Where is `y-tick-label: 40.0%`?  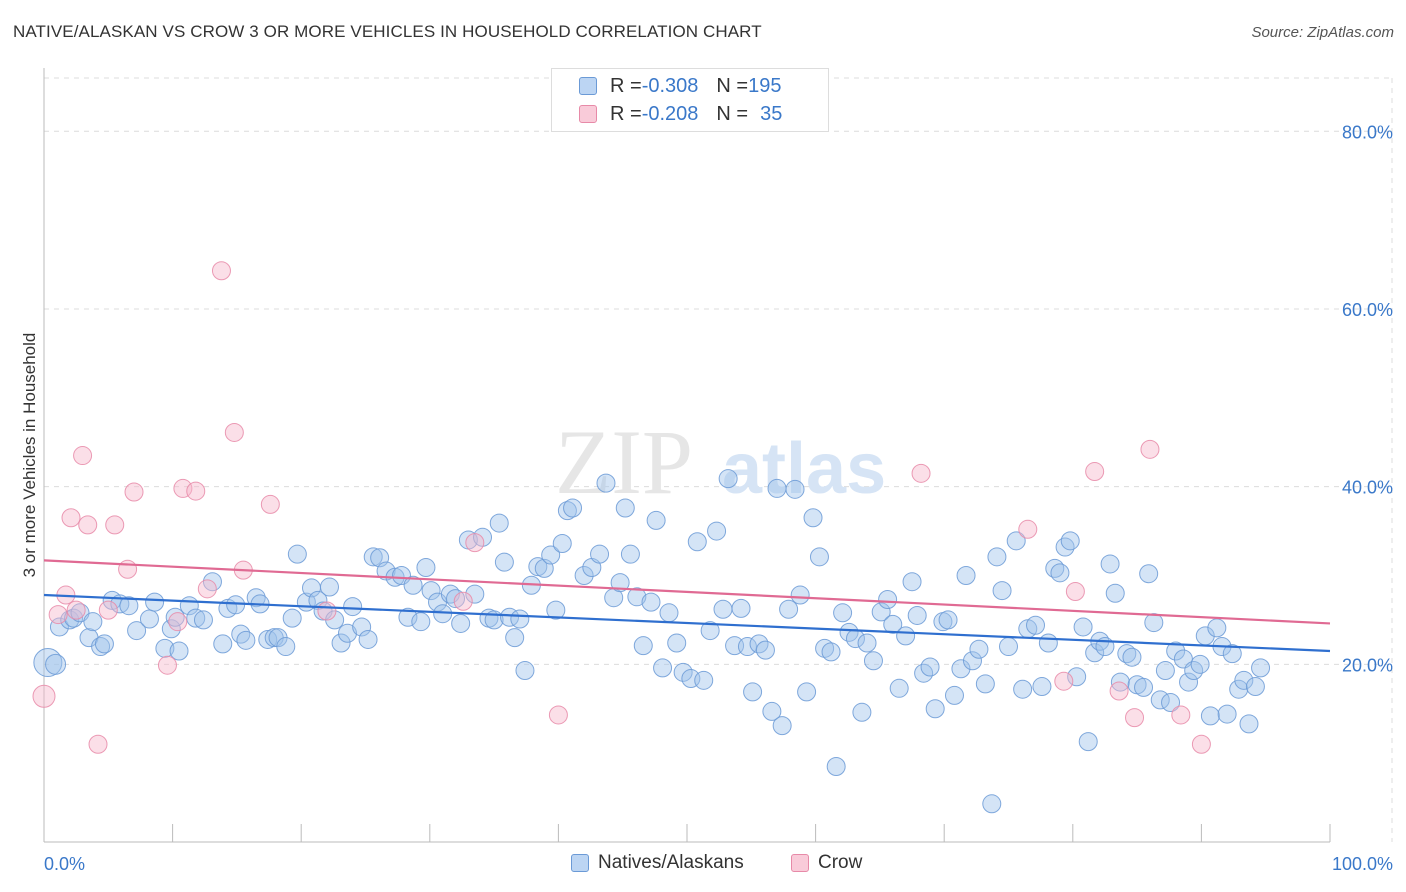
y-tick-label: 40.0% is located at coordinates (1367, 488).